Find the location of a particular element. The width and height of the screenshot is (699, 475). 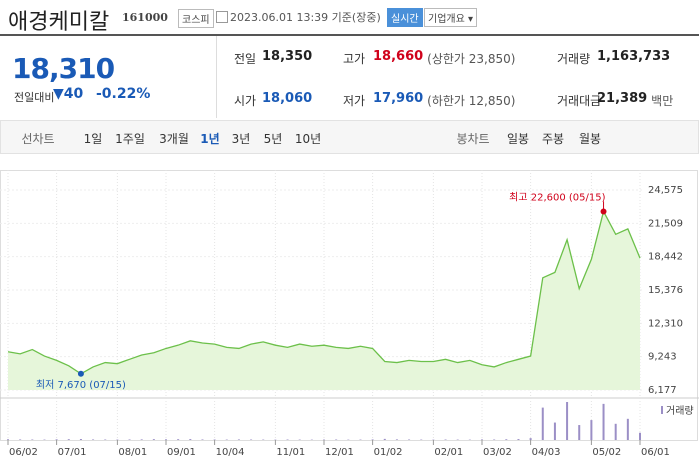

y-tick-label: 18,442 is located at coordinates (665, 257).